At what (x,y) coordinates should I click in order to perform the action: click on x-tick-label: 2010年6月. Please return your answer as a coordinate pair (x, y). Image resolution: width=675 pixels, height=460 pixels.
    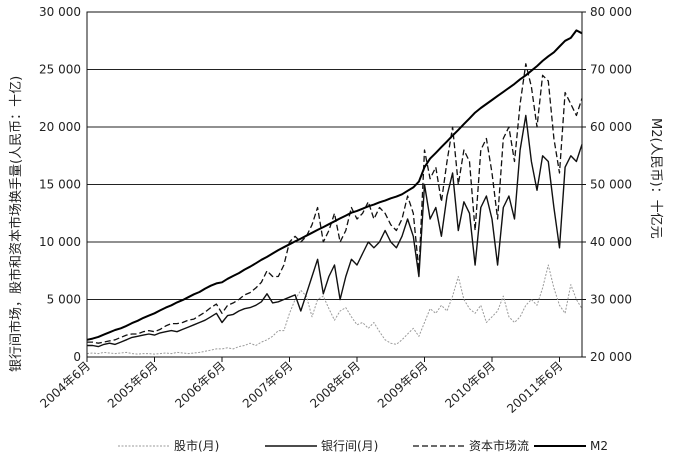
    Looking at the image, I should click on (470, 385).